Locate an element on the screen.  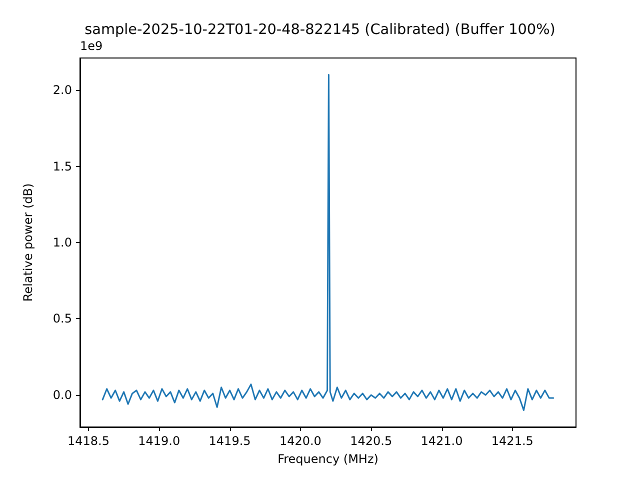
x-tick-label: 1420.0 is located at coordinates (300, 441).